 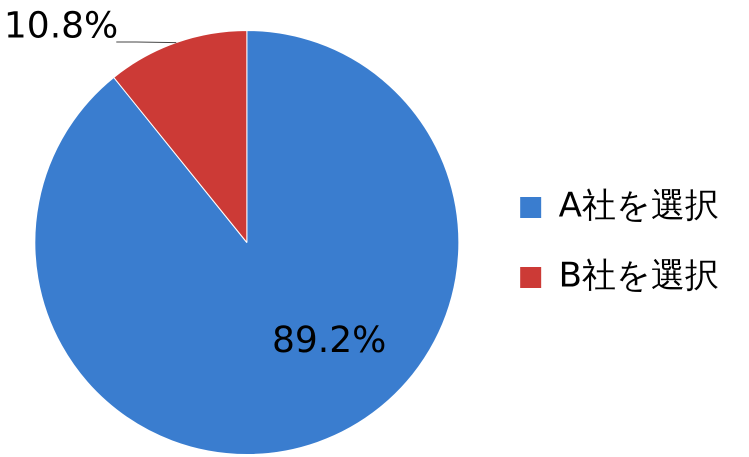 I want to click on legend-label: A社を選択, so click(x=638, y=205).